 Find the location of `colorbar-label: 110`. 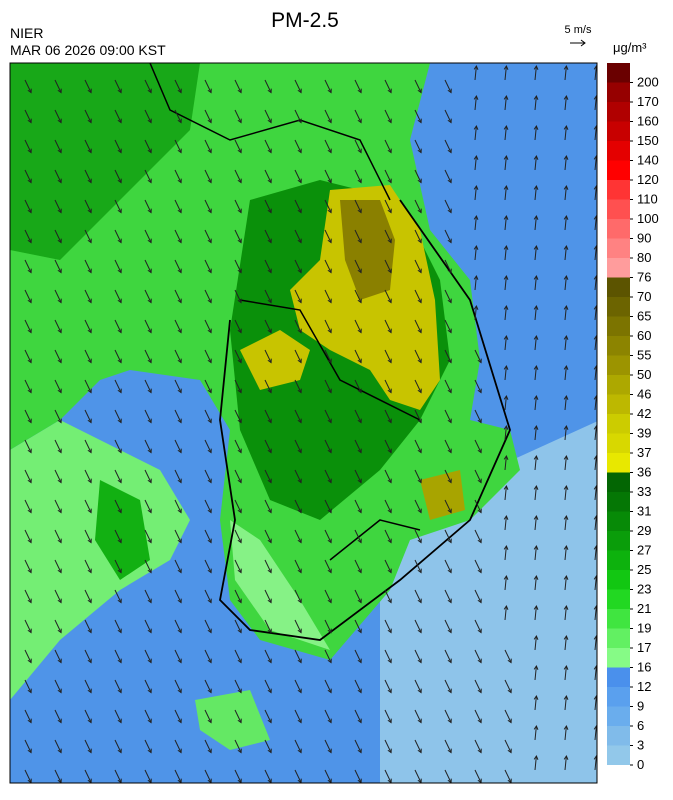

colorbar-label: 110 is located at coordinates (647, 199).